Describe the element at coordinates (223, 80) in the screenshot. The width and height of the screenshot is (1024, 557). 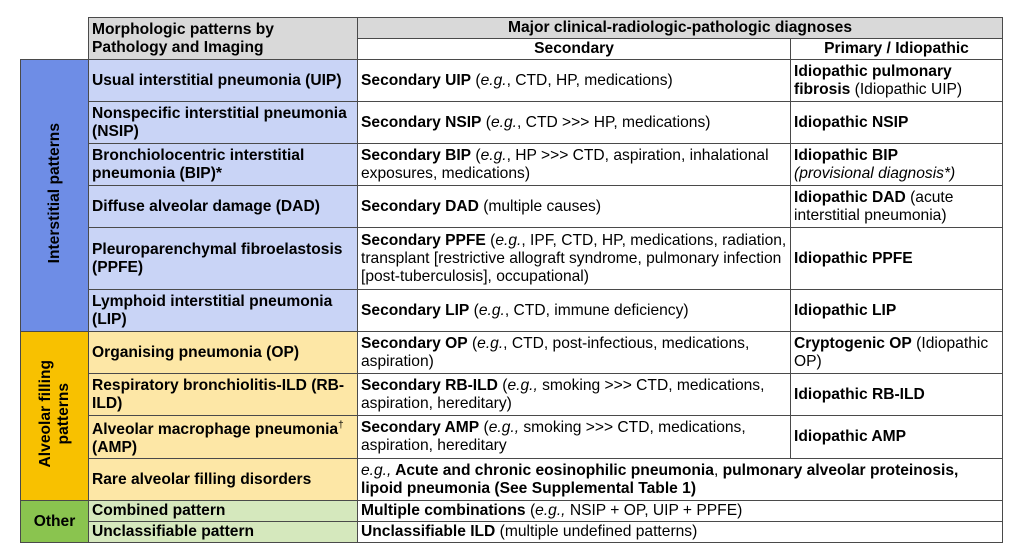
I see `pattern-uip: Usual interstitial pneumonia (UIP)` at that location.